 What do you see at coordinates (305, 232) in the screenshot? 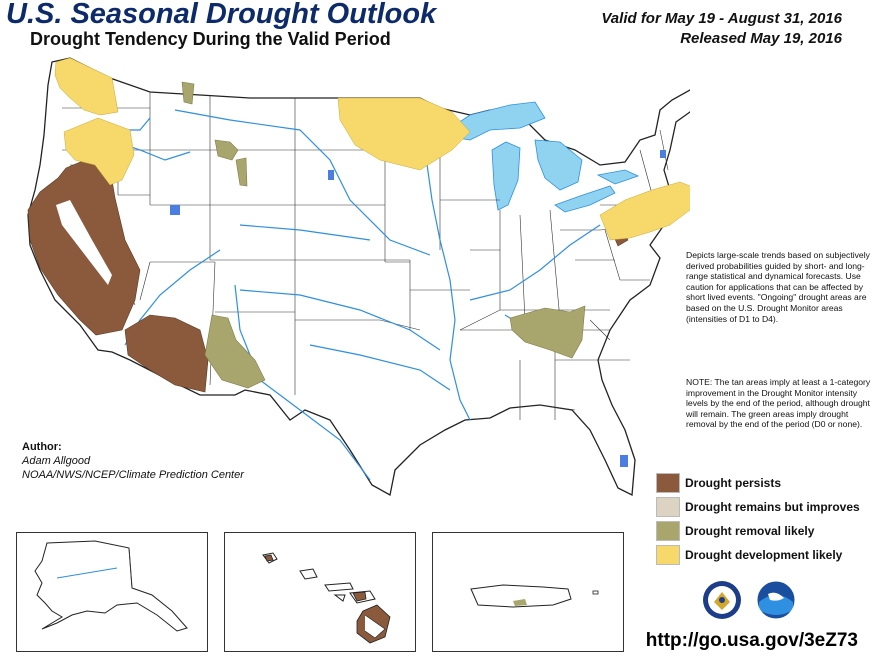
I see `platte-river` at bounding box center [305, 232].